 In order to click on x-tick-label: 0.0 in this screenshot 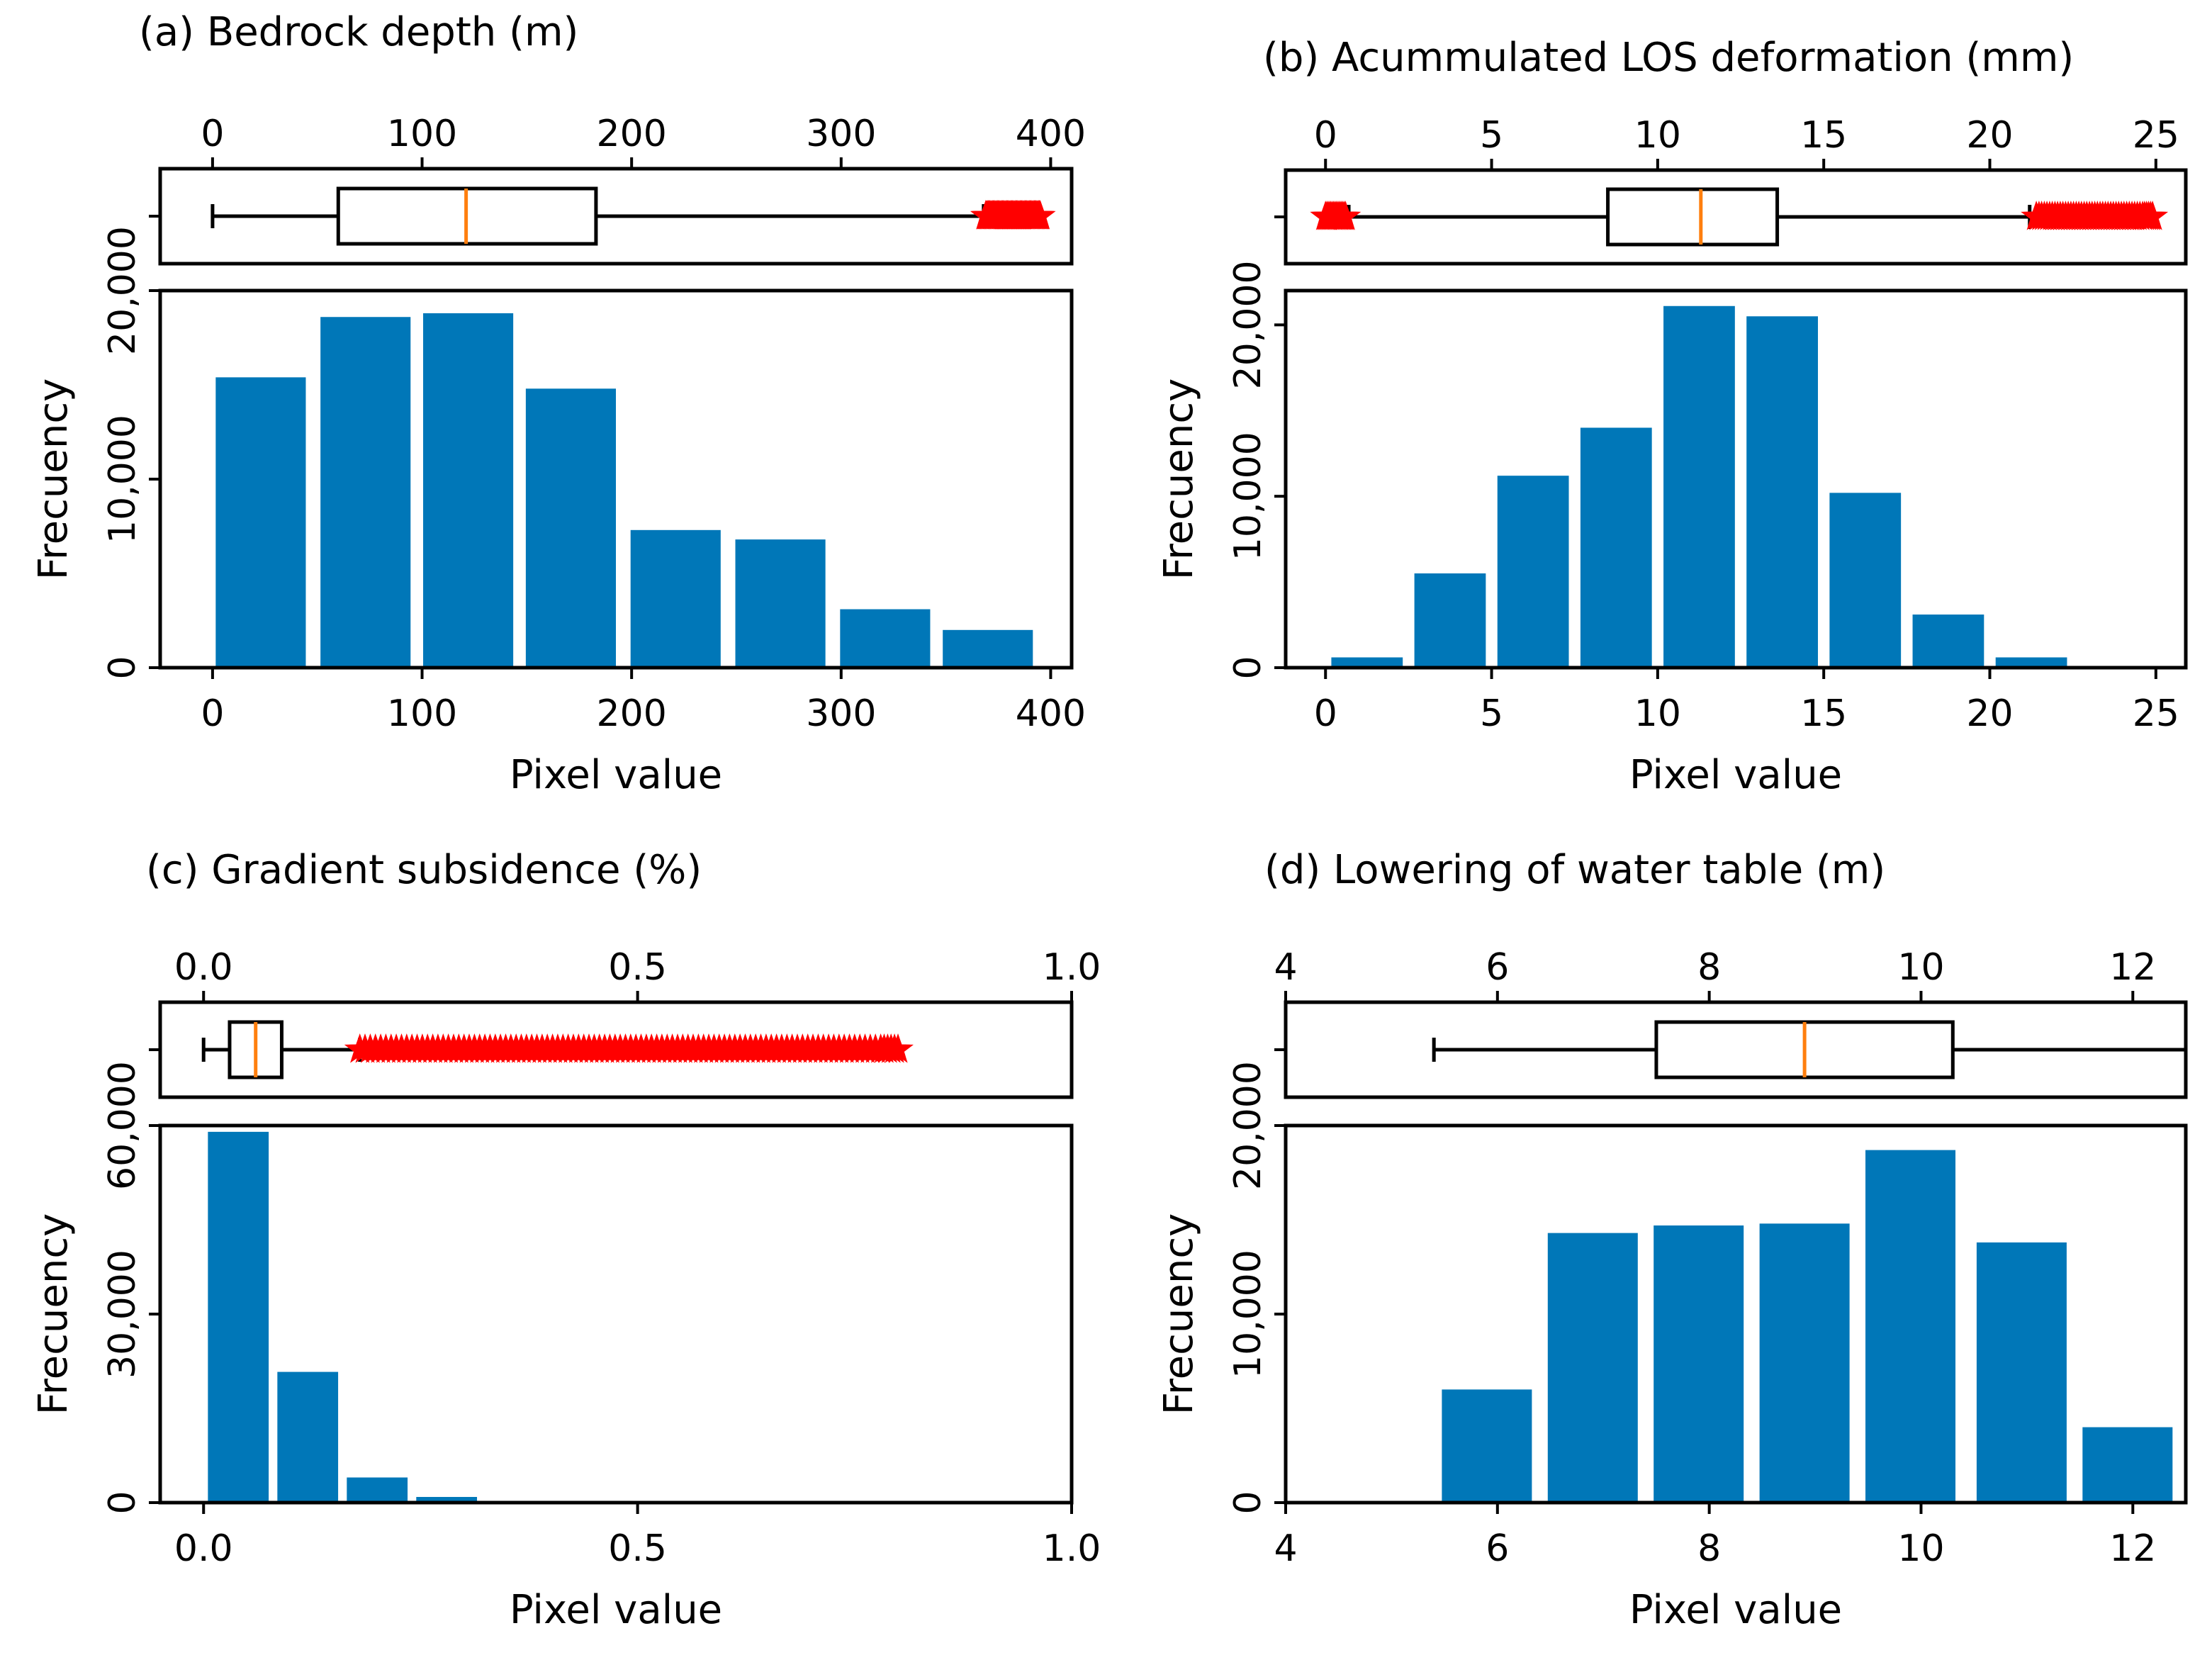, I will do `click(203, 1548)`.